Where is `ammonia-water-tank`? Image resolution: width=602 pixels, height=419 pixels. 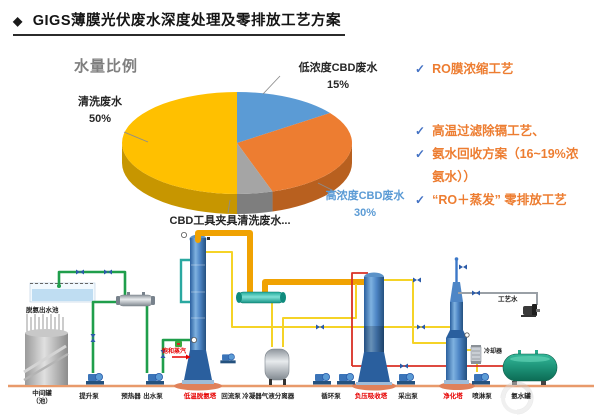
ammonia-water-tank is located at coordinates (530, 367).